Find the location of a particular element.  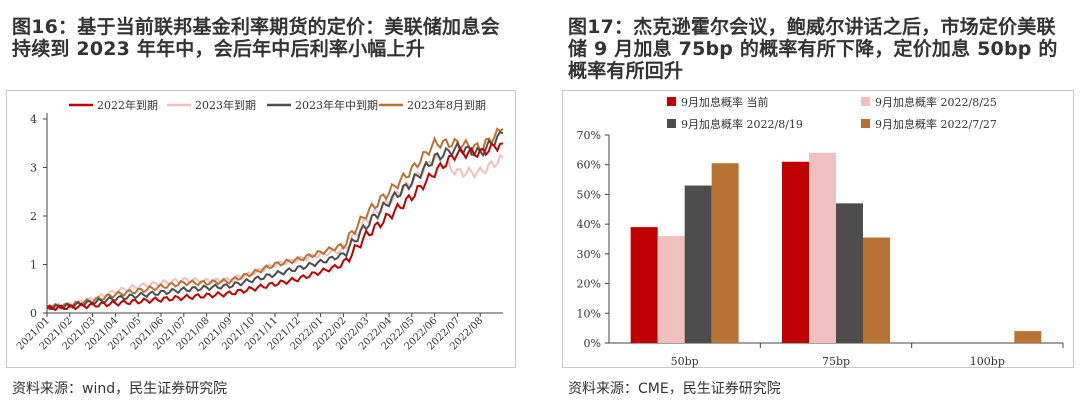

left-source-note: 资料来源：wind，民生证券研究院 is located at coordinates (120, 389).